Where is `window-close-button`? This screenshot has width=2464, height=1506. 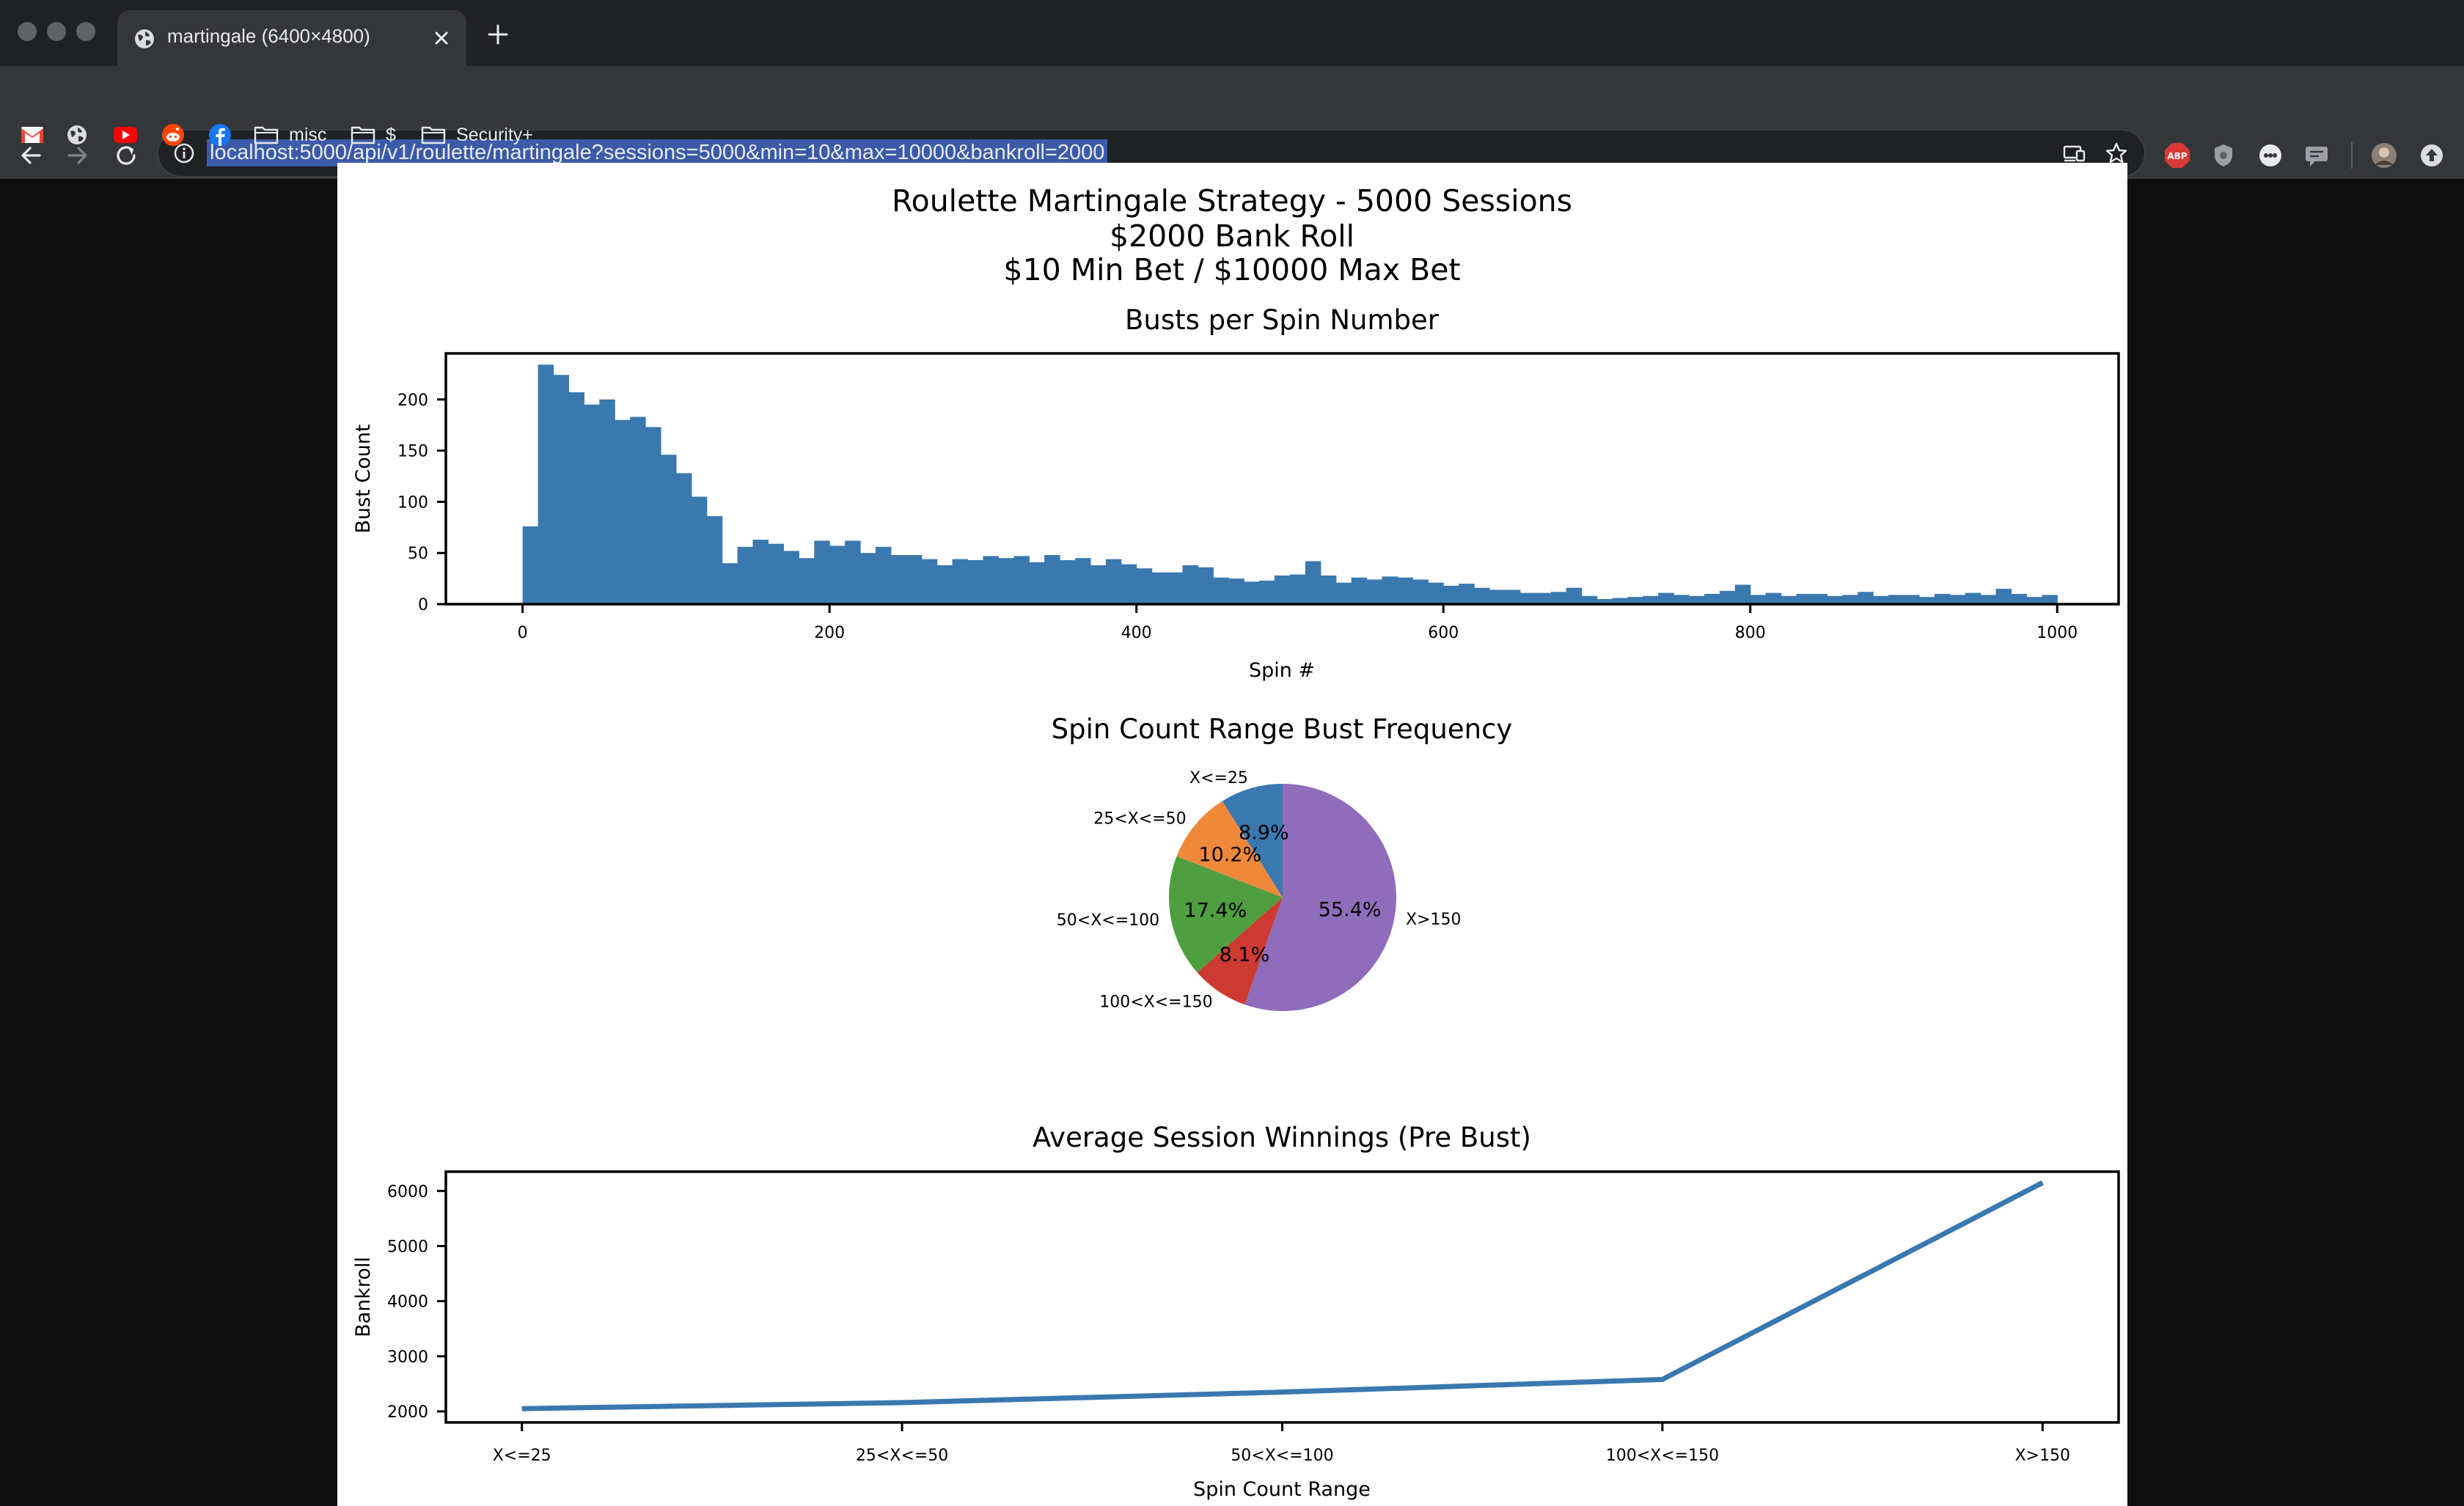
window-close-button is located at coordinates (27, 31).